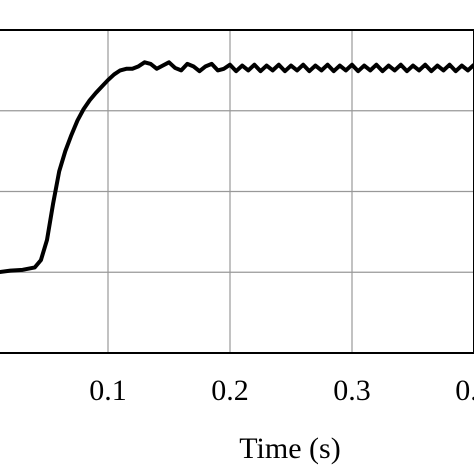 This screenshot has height=474, width=474. I want to click on x-tick-label: 0.4, so click(464, 390).